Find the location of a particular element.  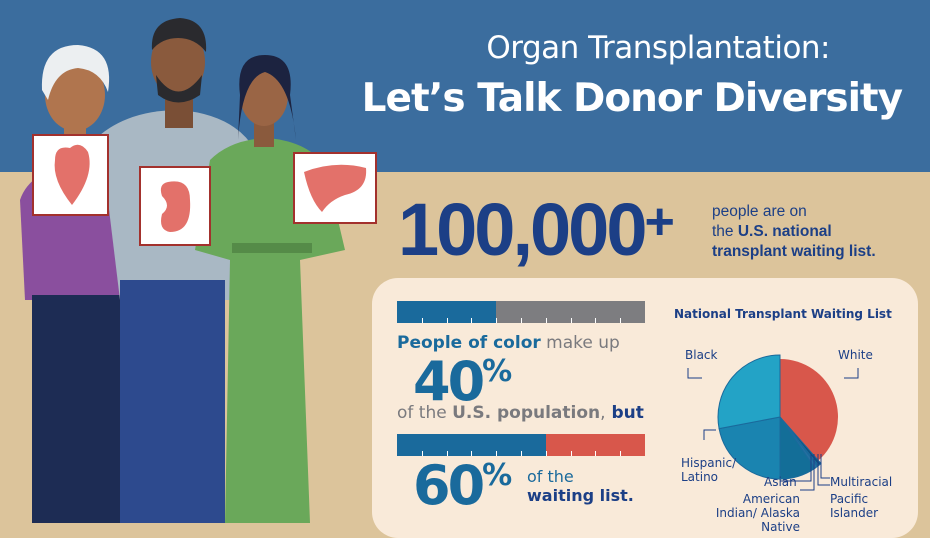

people-of-color-text: People of color make up is located at coordinates (508, 343).